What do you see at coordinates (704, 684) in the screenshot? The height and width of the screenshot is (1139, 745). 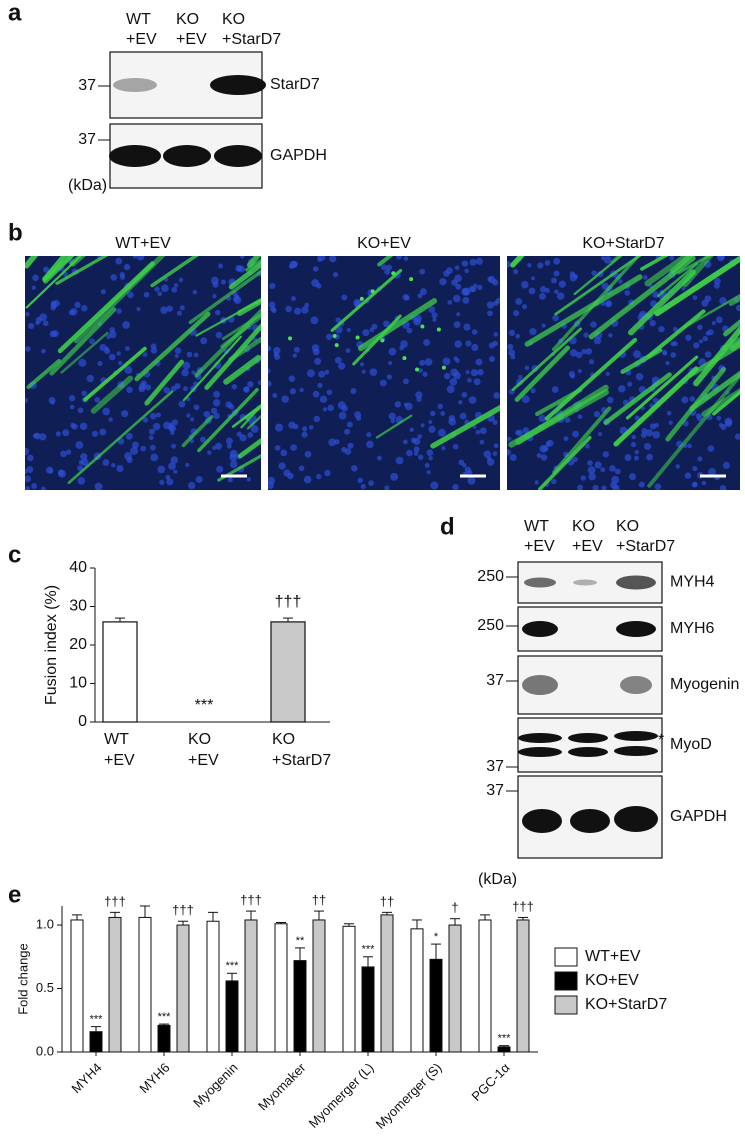 I see `blot-label: Myogenin` at bounding box center [704, 684].